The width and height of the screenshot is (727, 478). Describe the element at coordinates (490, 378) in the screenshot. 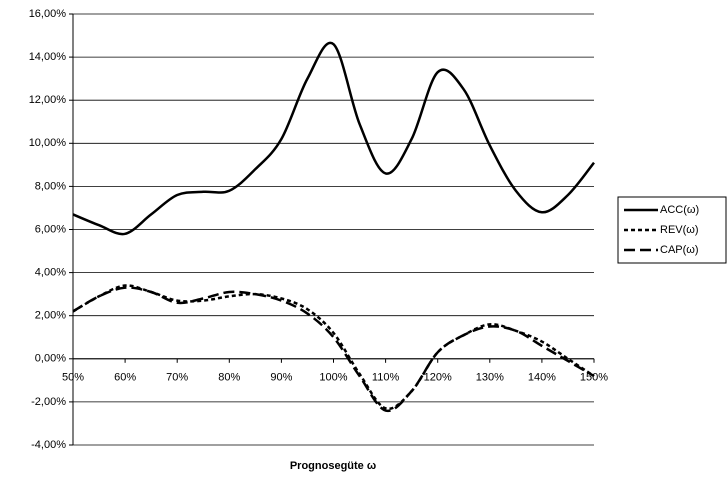

I see `x-tick-label: 130%` at that location.